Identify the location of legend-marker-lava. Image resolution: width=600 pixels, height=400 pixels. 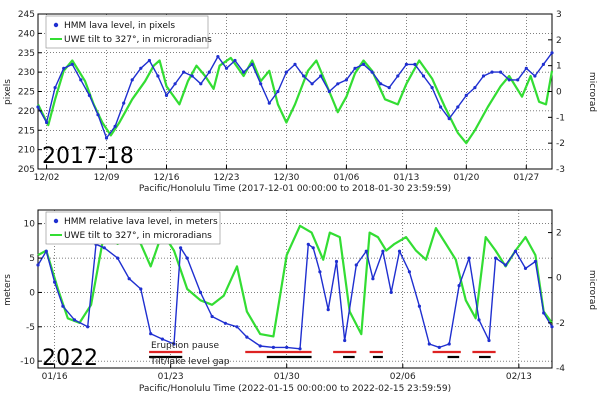
(56, 221).